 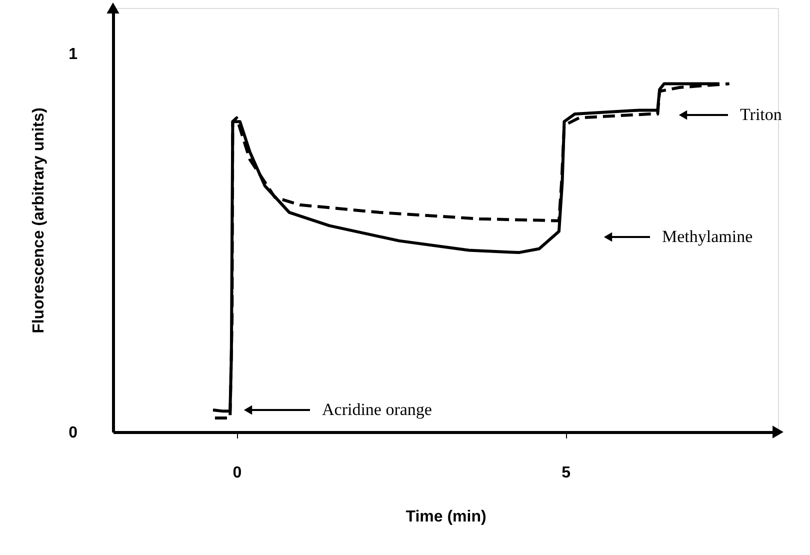 What do you see at coordinates (73, 54) in the screenshot?
I see `y-tick-label: 1` at bounding box center [73, 54].